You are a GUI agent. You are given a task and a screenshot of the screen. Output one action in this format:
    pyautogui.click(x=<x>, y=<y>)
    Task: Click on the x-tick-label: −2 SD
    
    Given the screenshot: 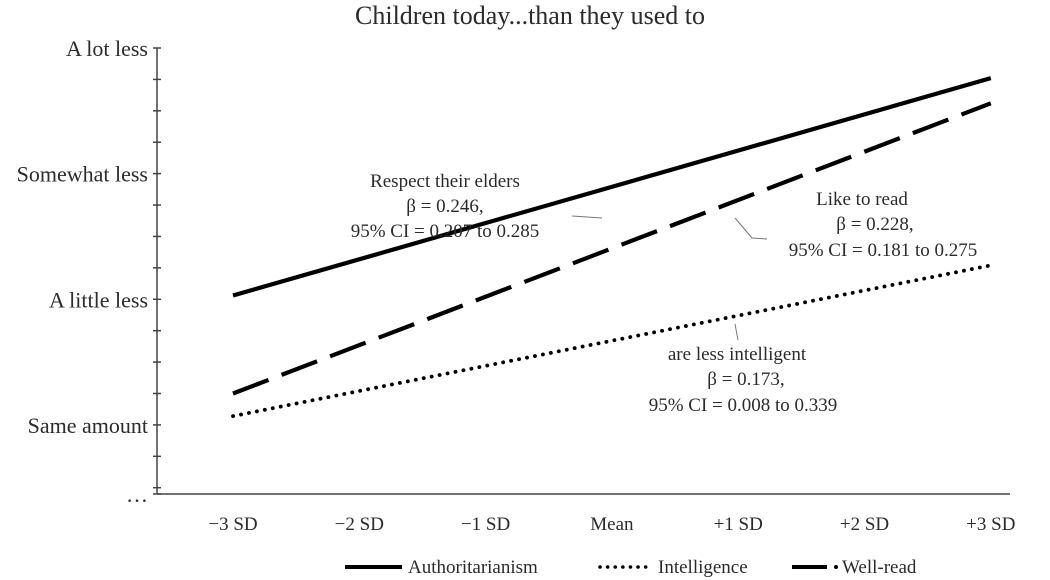 What is the action you would take?
    pyautogui.click(x=359, y=524)
    